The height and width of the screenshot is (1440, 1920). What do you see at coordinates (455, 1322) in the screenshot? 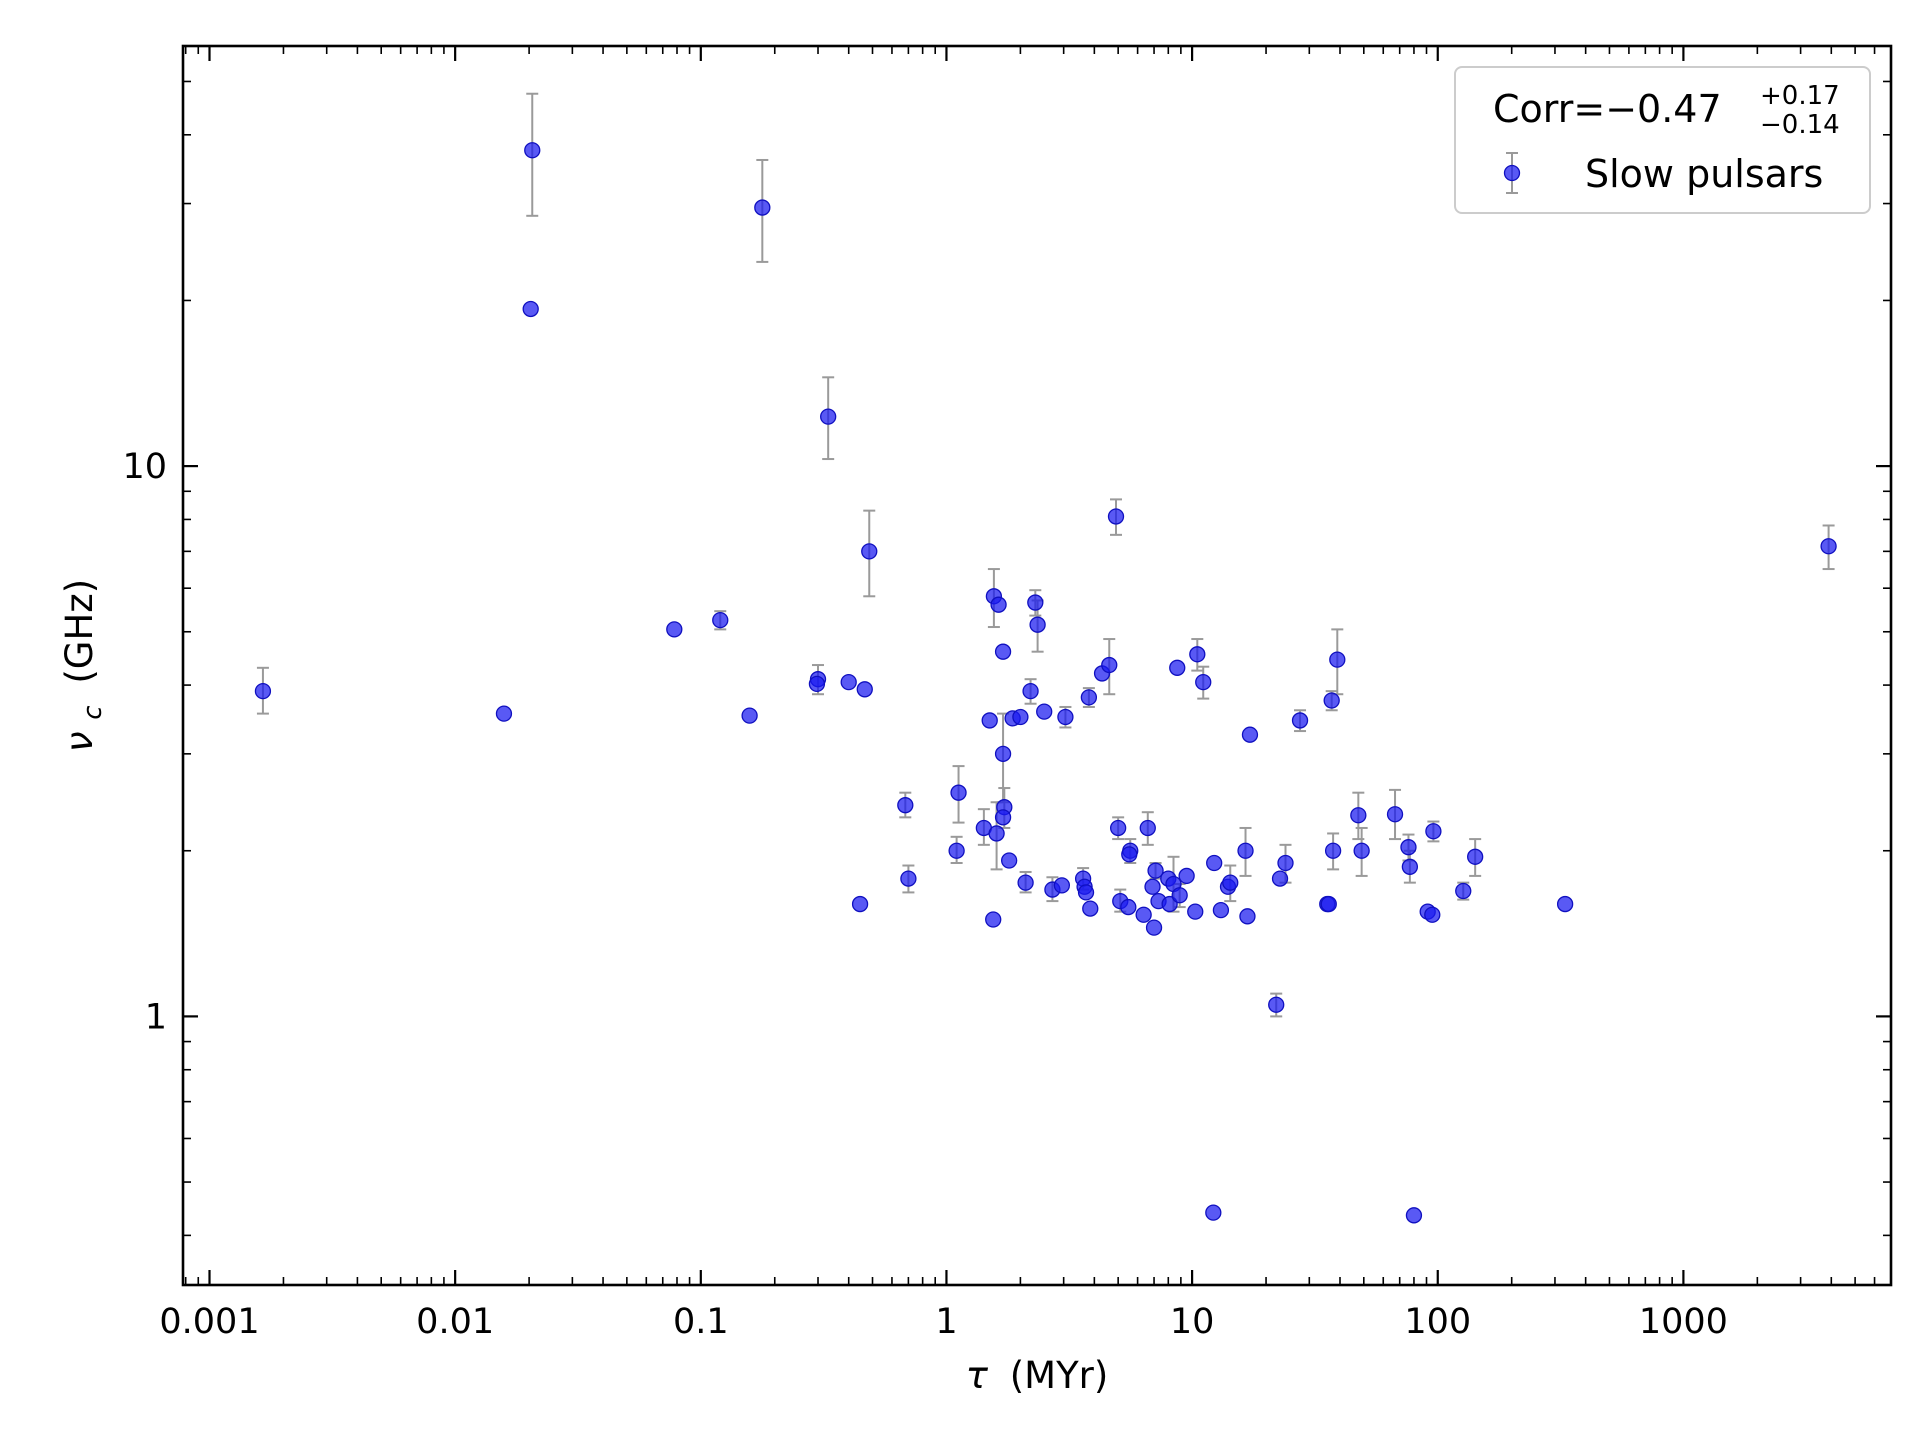
I see `x-tick-label: 0.01` at bounding box center [455, 1322].